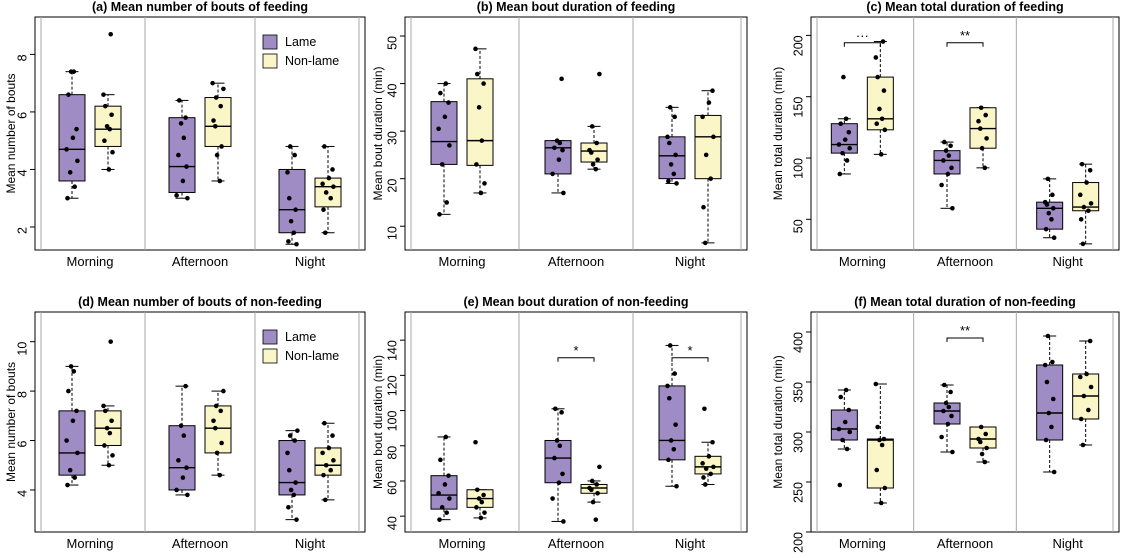 The image size is (1133, 558). I want to click on legend: Lame Non-lame, so click(300, 51).